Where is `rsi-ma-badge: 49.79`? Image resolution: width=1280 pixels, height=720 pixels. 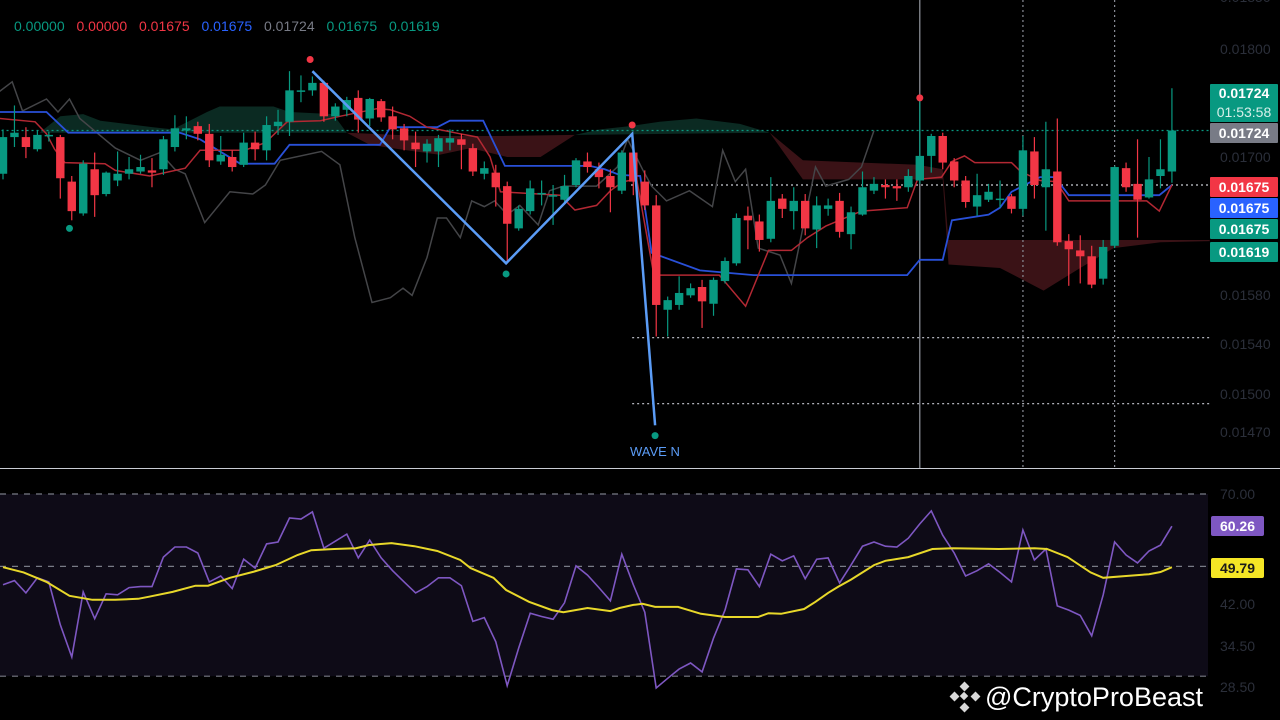 rsi-ma-badge: 49.79 is located at coordinates (1237, 568).